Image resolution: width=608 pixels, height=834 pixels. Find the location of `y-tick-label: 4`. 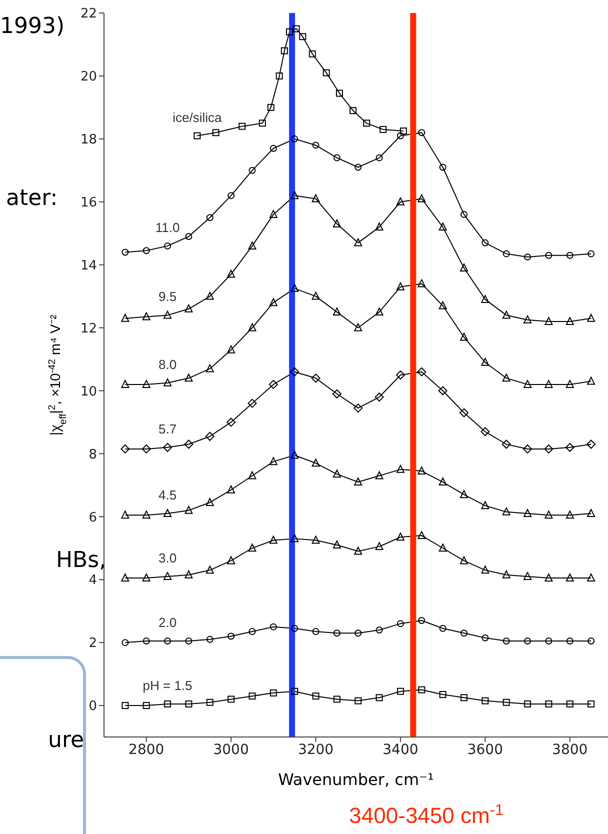

y-tick-label: 4 is located at coordinates (92, 580).